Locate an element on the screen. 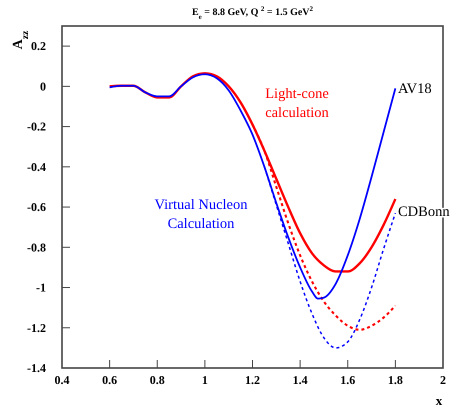 The image size is (458, 409). y-tick-label: -1.2 is located at coordinates (36, 327).